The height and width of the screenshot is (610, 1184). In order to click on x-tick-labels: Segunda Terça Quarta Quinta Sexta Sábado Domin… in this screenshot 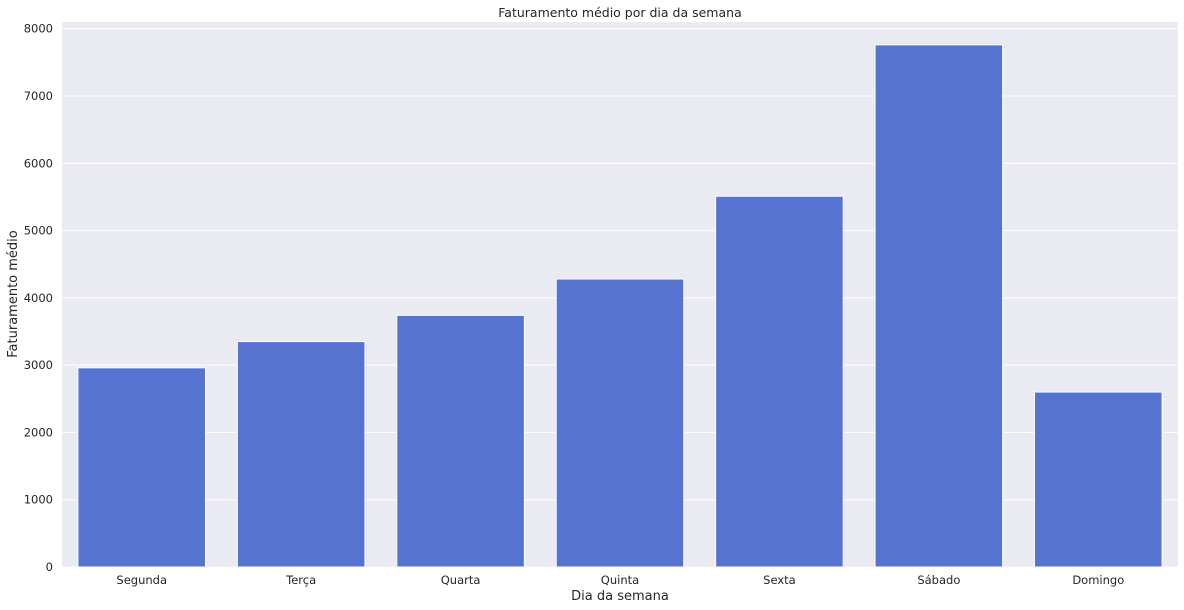, I will do `click(620, 580)`.